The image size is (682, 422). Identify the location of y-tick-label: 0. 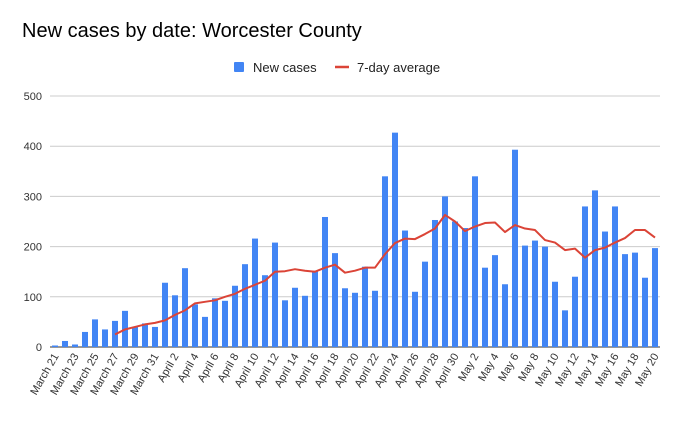
(39, 348).